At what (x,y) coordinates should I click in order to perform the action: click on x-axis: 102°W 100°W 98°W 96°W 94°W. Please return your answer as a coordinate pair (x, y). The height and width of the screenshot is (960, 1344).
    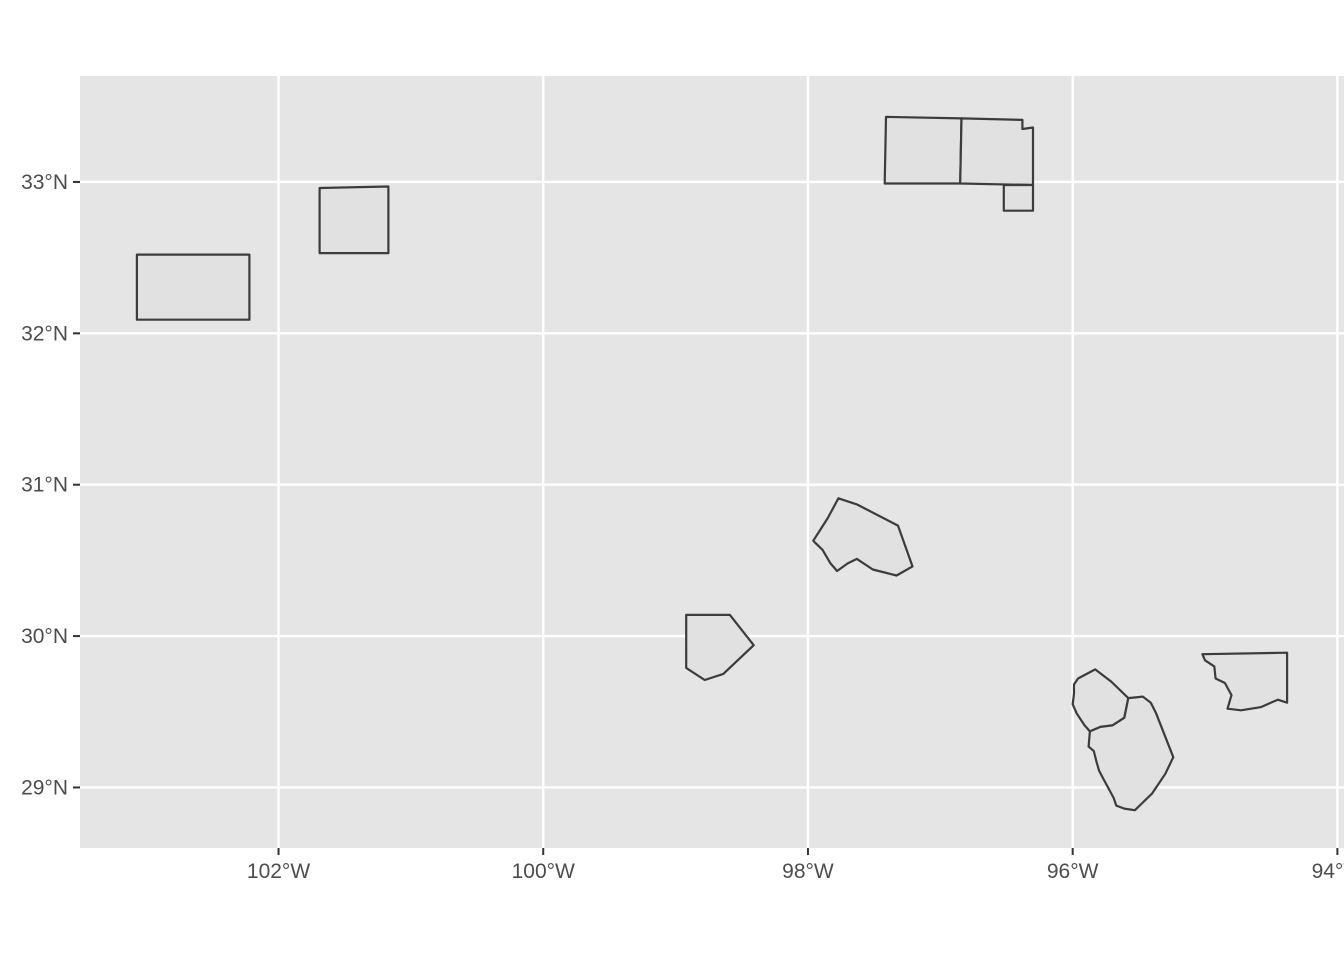
    Looking at the image, I should click on (795, 865).